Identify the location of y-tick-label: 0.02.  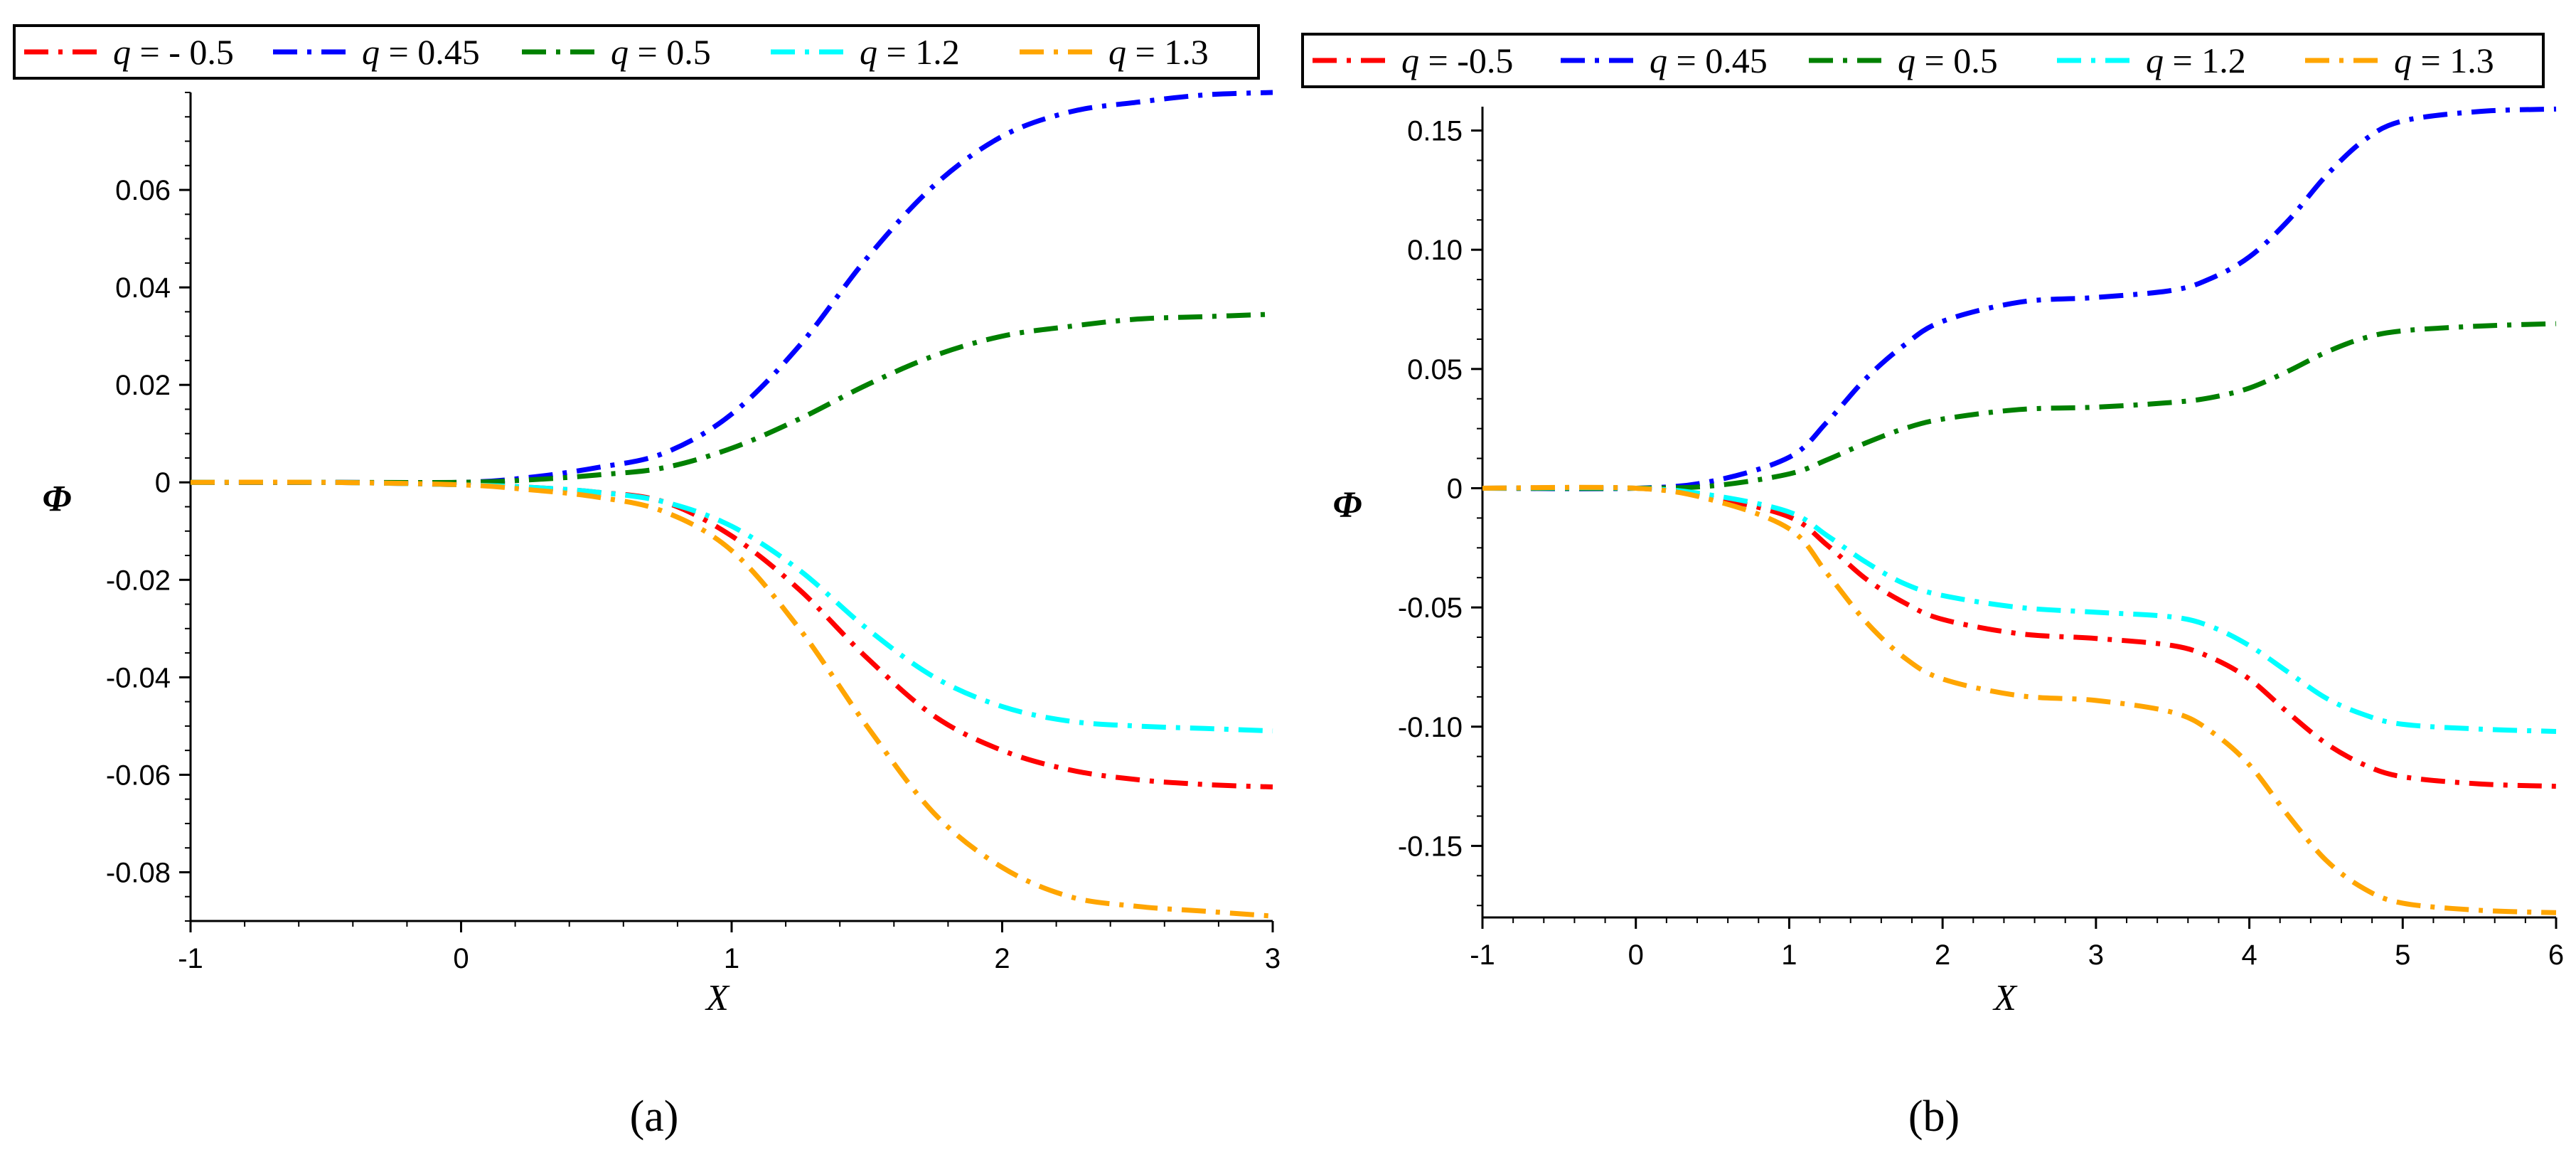
(143, 385).